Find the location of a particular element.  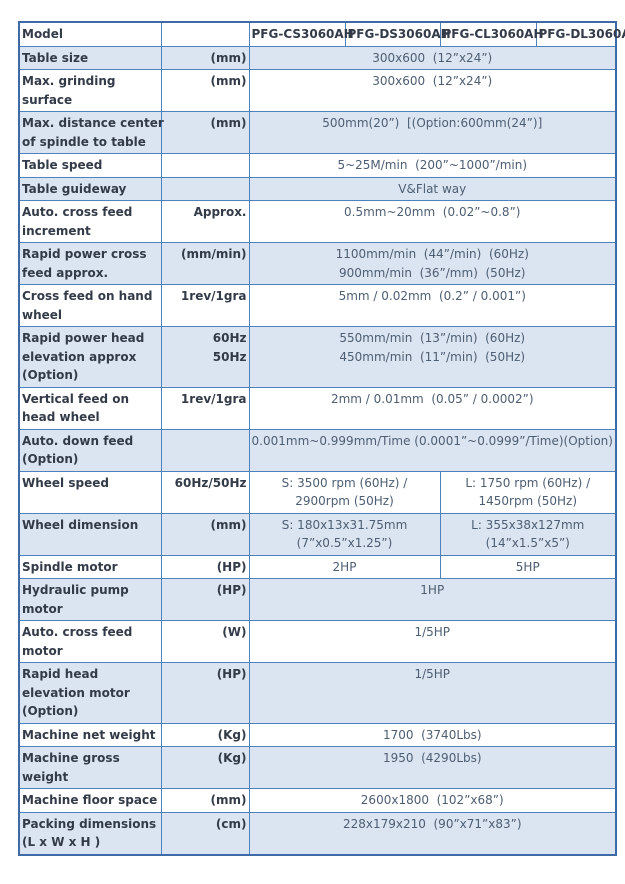

row-hydraulic-pump-motor: Hydraulic pump motor (HP) 1HP is located at coordinates (317, 599).